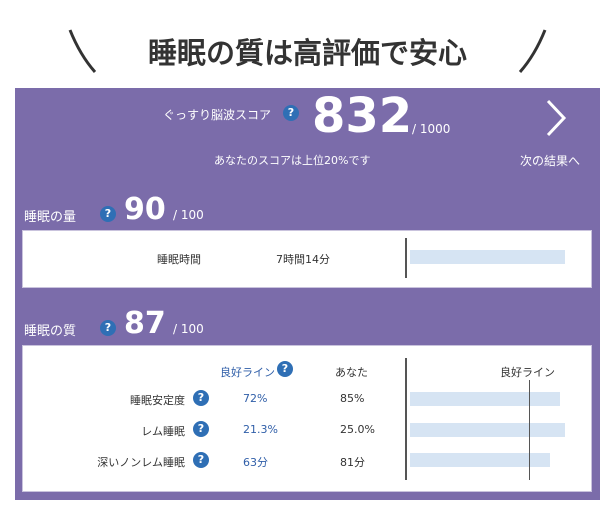  I want to click on title: 睡眠の質は高評価で安心, so click(307, 53).